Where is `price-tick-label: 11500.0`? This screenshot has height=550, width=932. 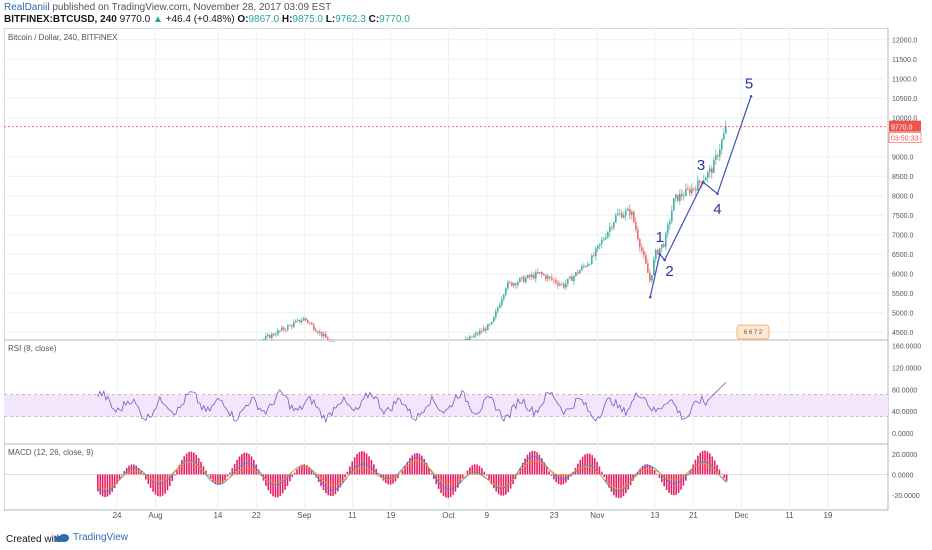
price-tick-label: 11500.0 is located at coordinates (904, 60).